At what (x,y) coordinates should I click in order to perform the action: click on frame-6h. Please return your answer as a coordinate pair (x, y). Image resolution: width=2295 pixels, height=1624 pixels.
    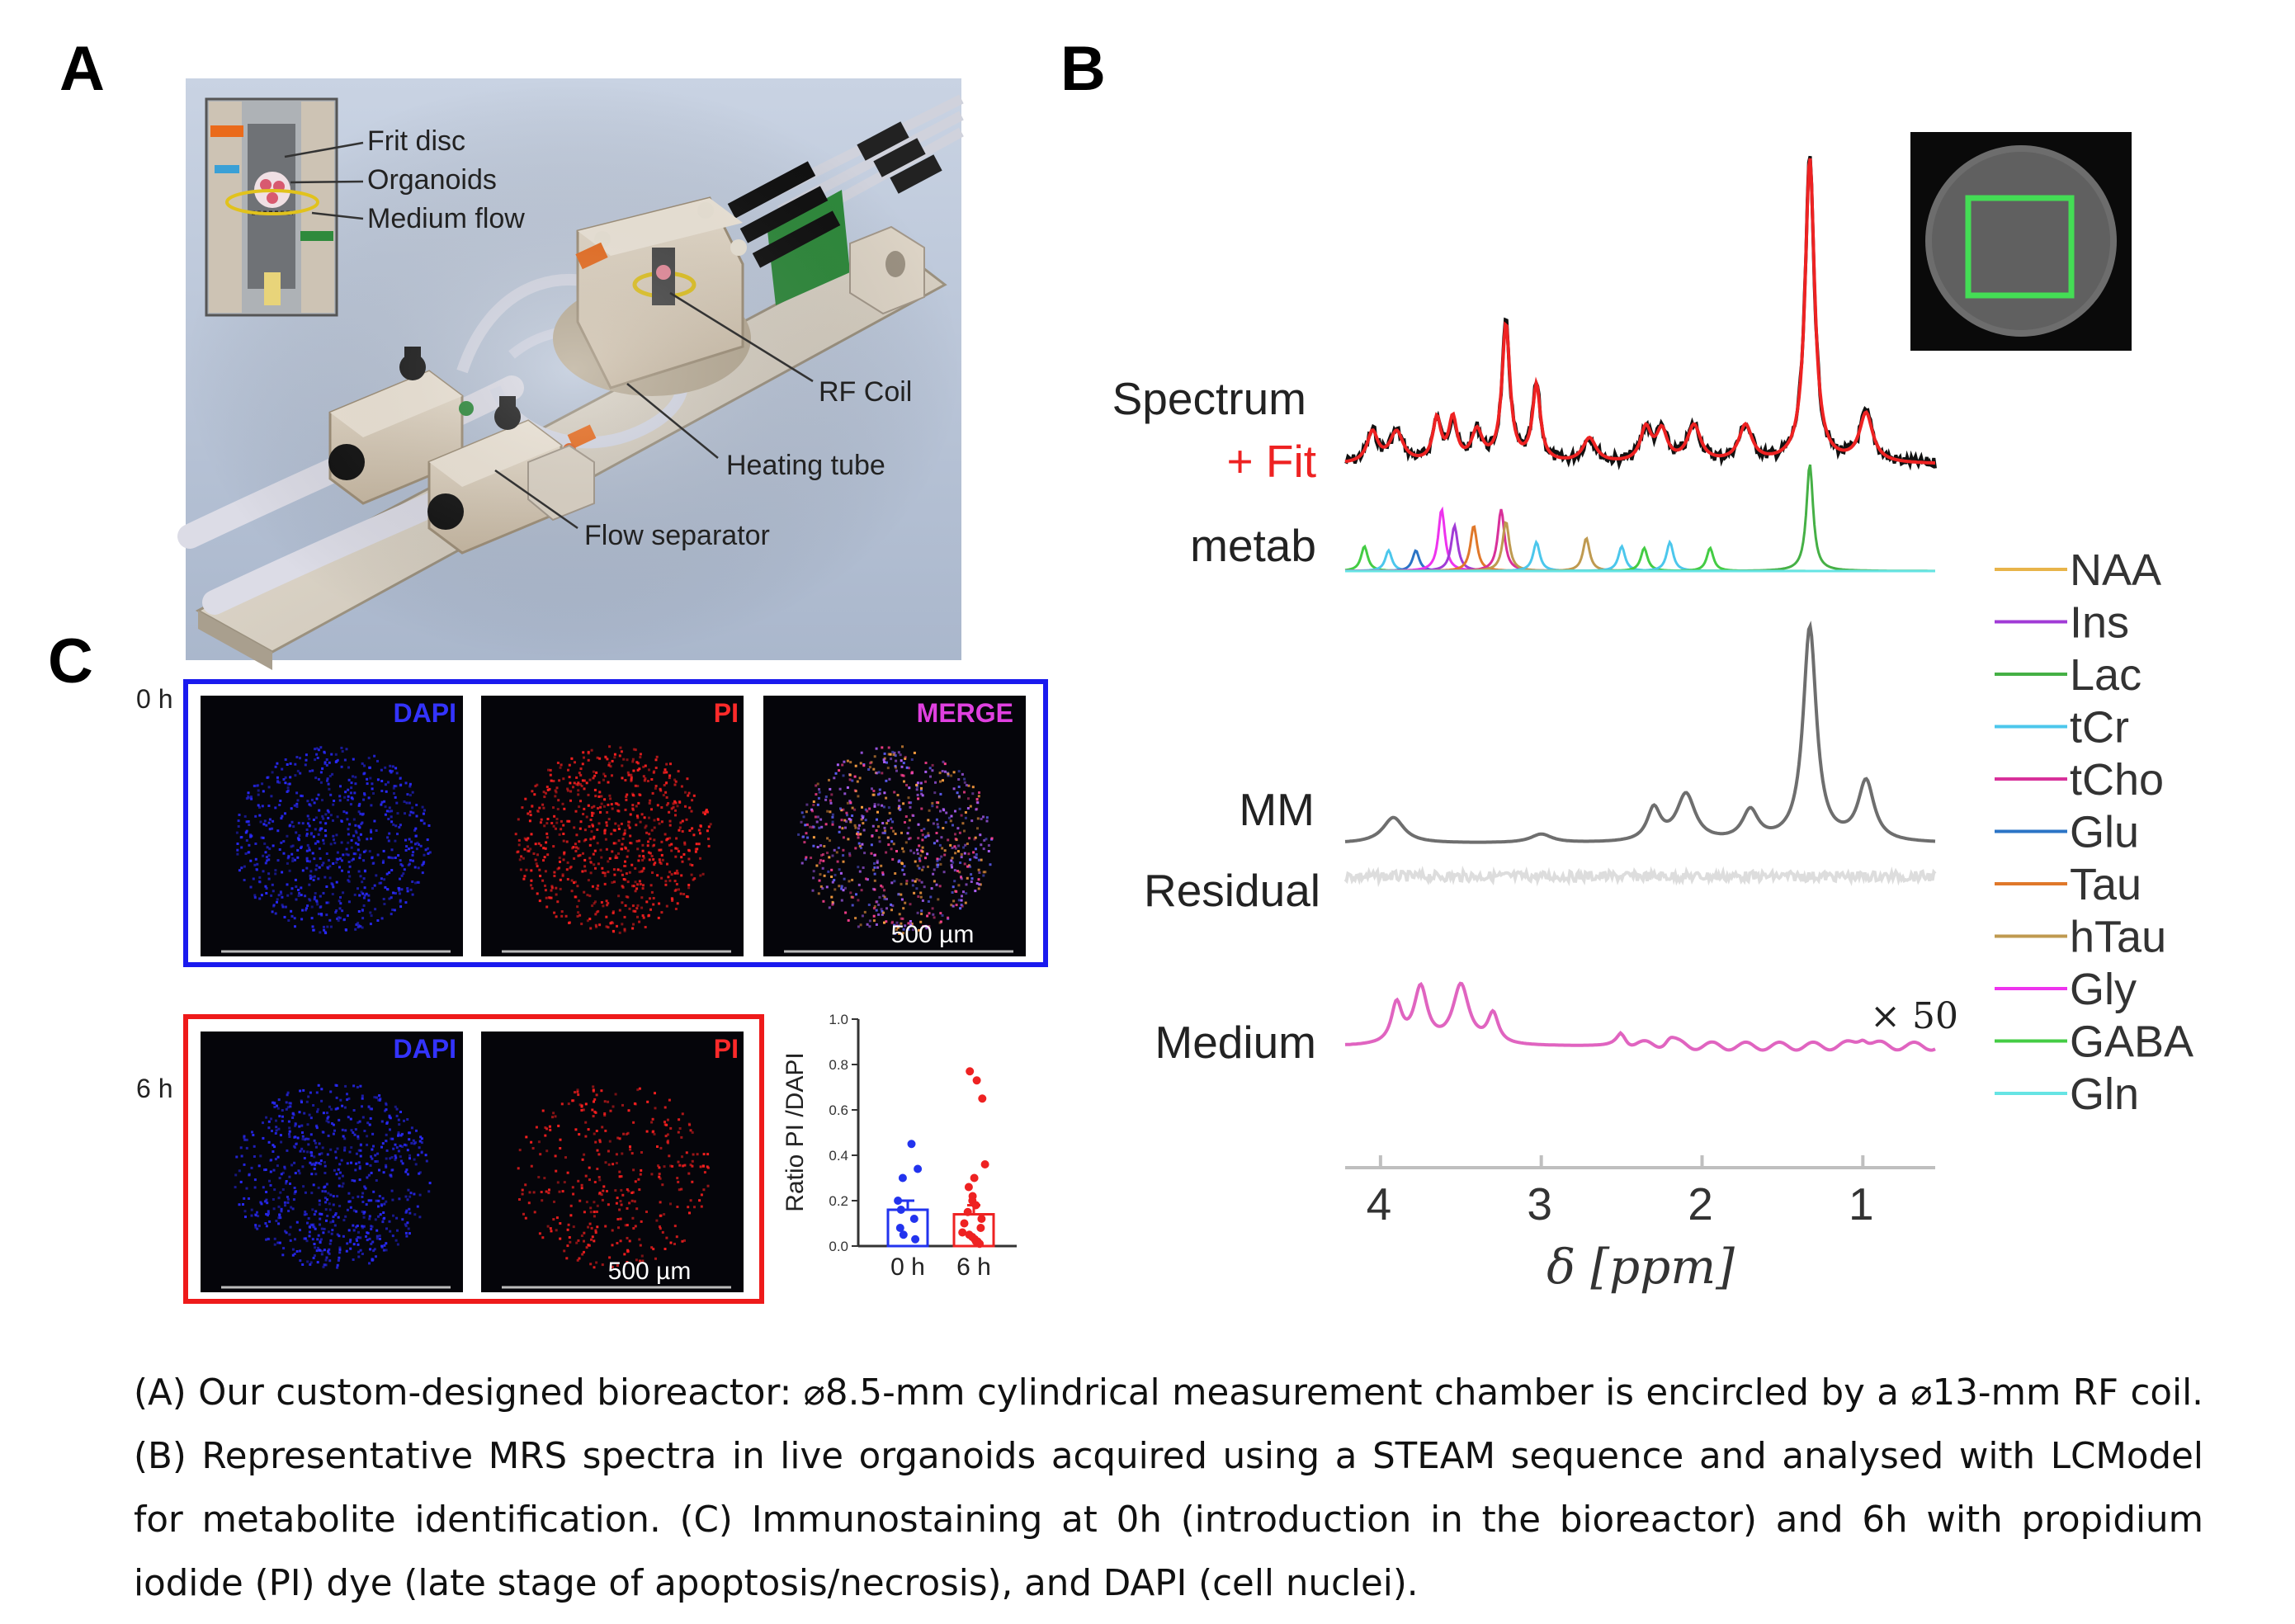
    Looking at the image, I should click on (473, 1159).